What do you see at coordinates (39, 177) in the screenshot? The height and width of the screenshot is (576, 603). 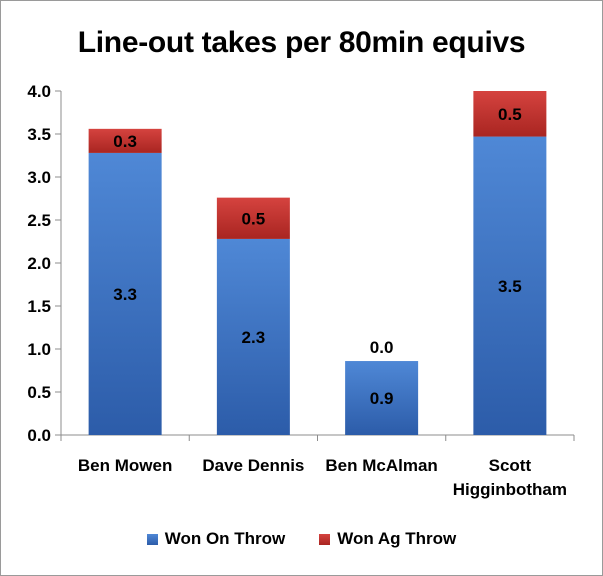 I see `y-tick-label: 3.0` at bounding box center [39, 177].